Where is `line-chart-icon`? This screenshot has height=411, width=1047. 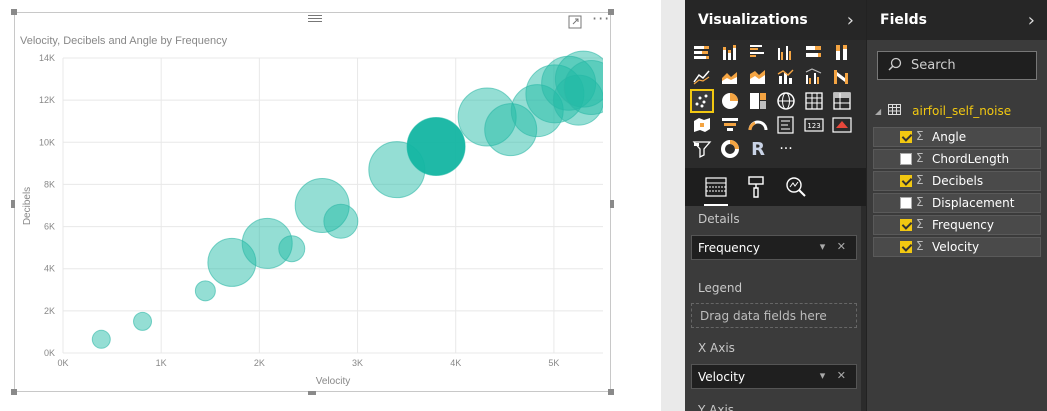 line-chart-icon is located at coordinates (702, 77).